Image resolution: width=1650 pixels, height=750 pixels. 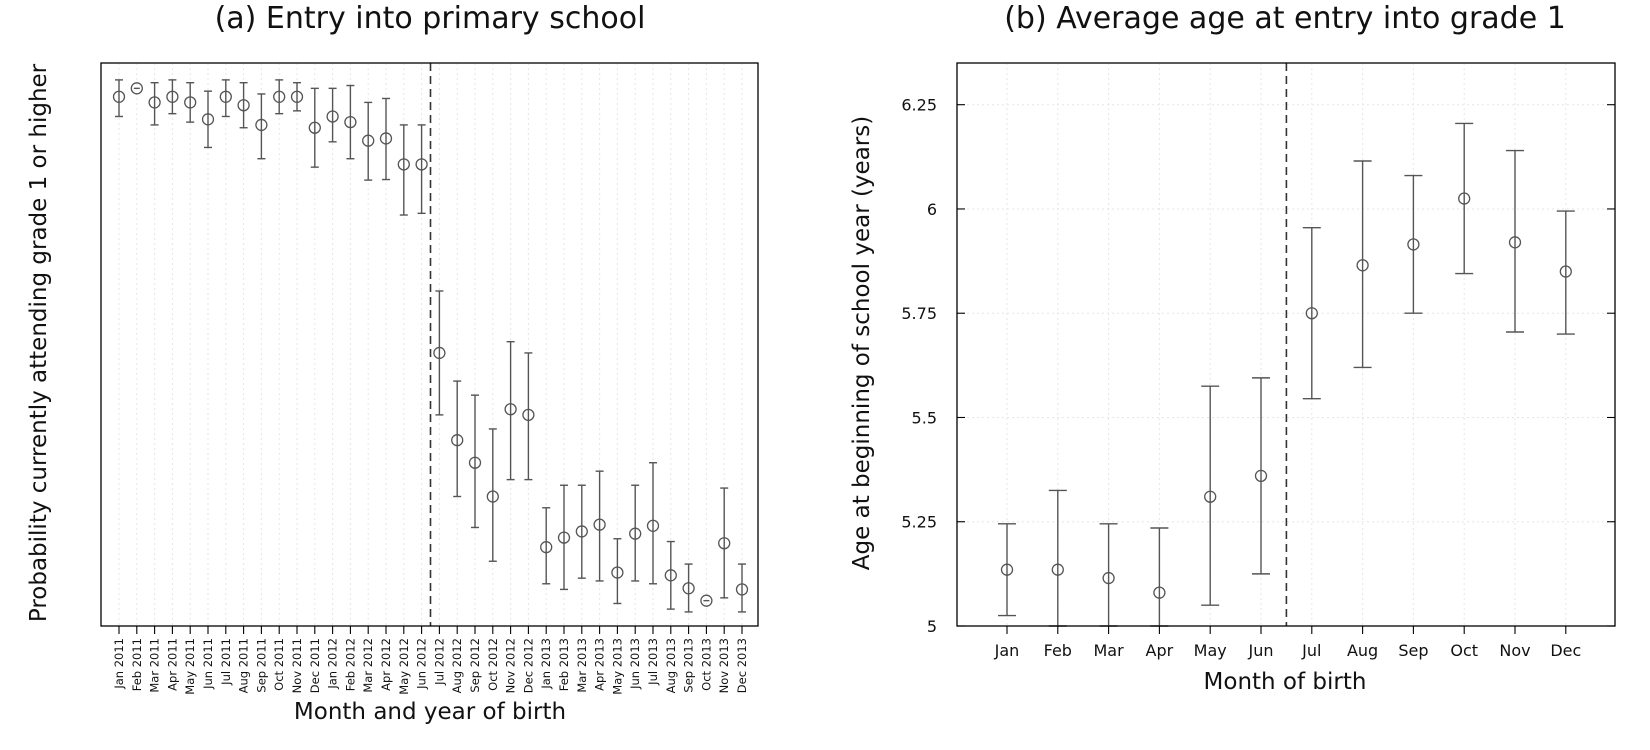 I want to click on x-tick-label: Dec 2011, so click(x=315, y=665).